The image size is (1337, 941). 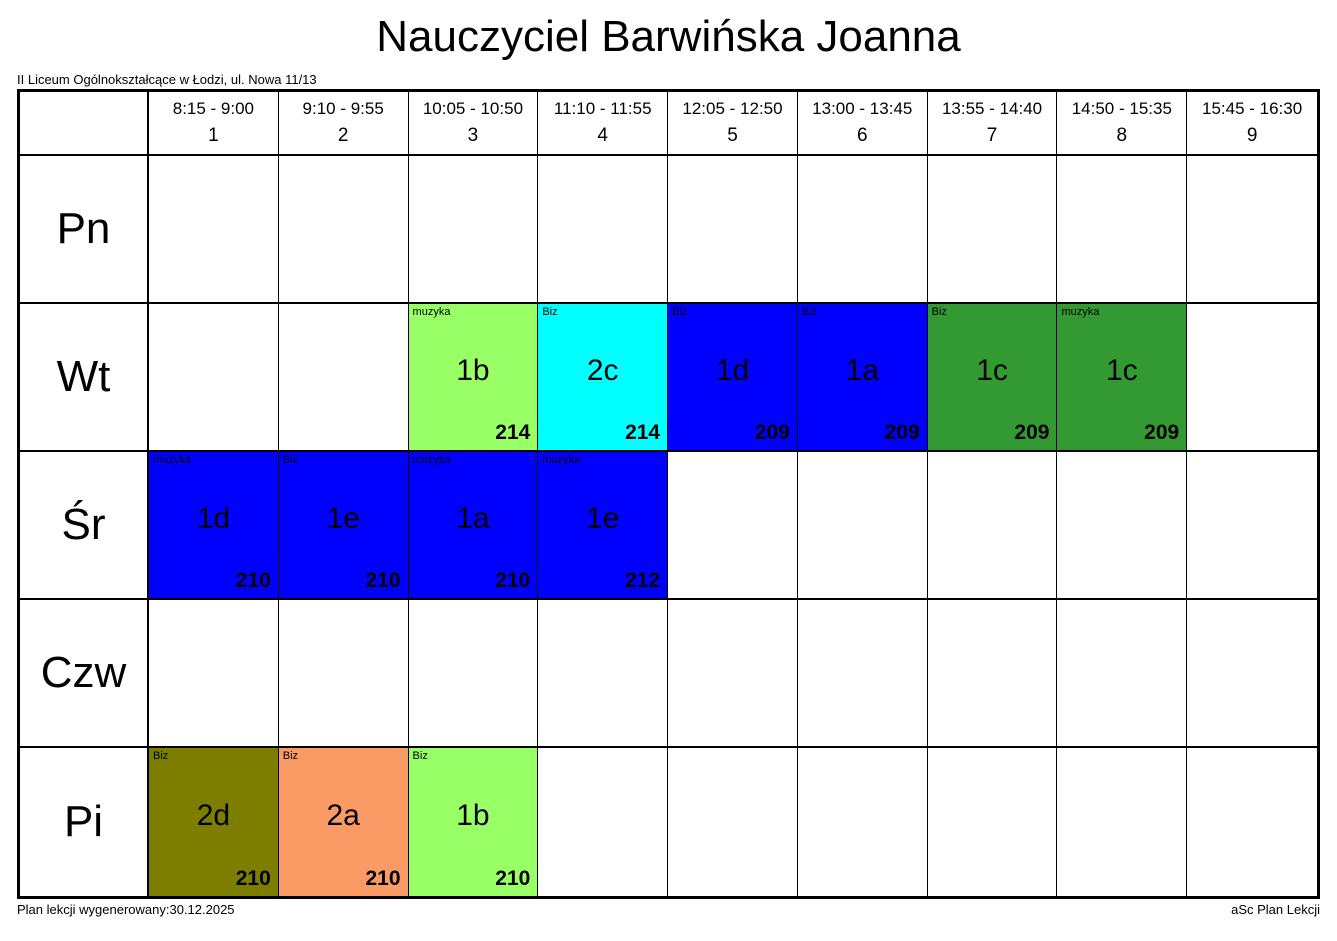 I want to click on lesson-class: 1d, so click(x=213, y=518).